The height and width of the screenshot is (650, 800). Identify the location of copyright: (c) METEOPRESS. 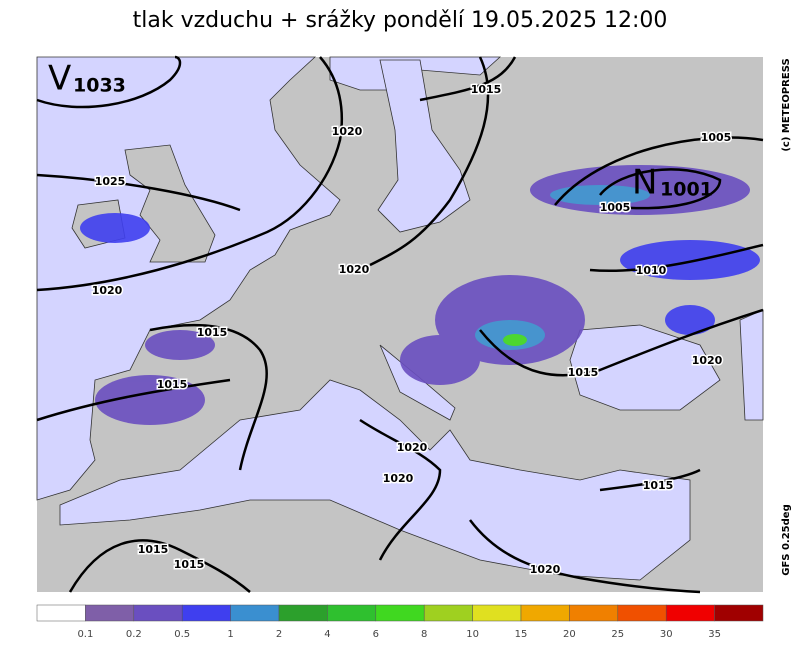
(786, 104).